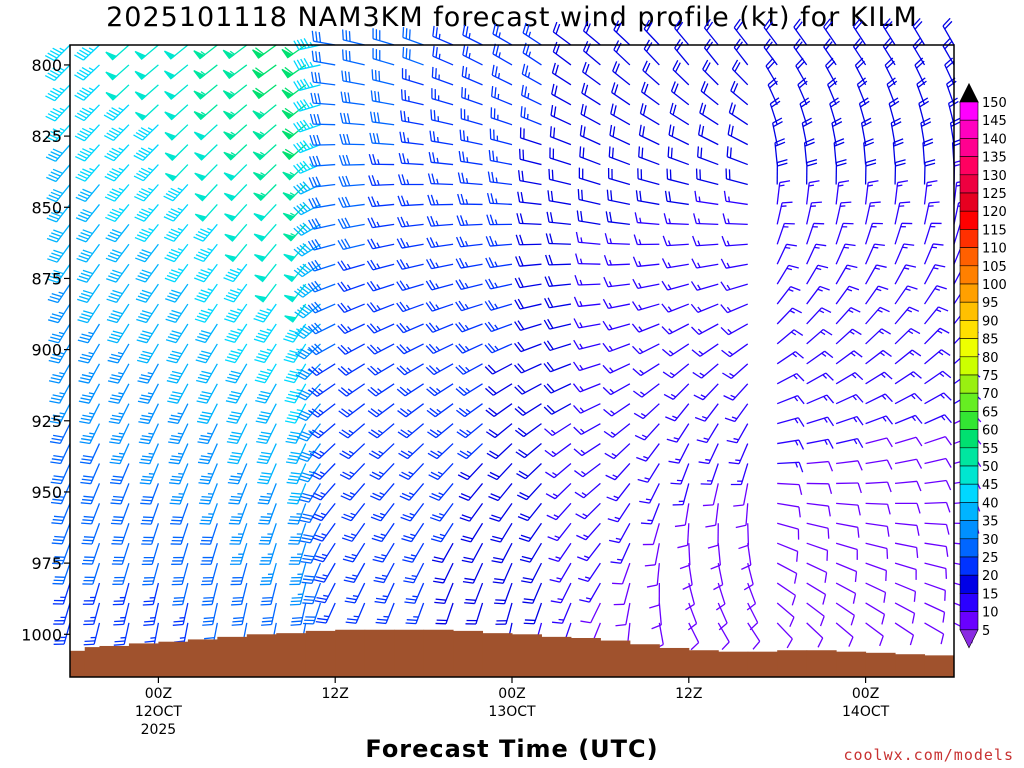  Describe the element at coordinates (46, 563) in the screenshot. I see `y-tick-label: 975` at that location.